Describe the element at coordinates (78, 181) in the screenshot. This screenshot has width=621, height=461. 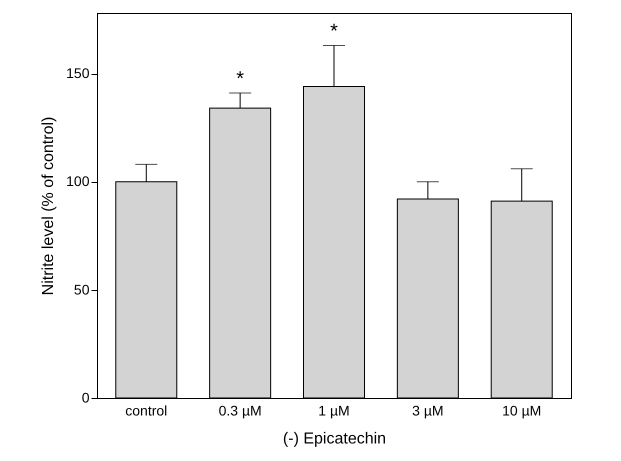
I see `y-tick-label: 100` at that location.